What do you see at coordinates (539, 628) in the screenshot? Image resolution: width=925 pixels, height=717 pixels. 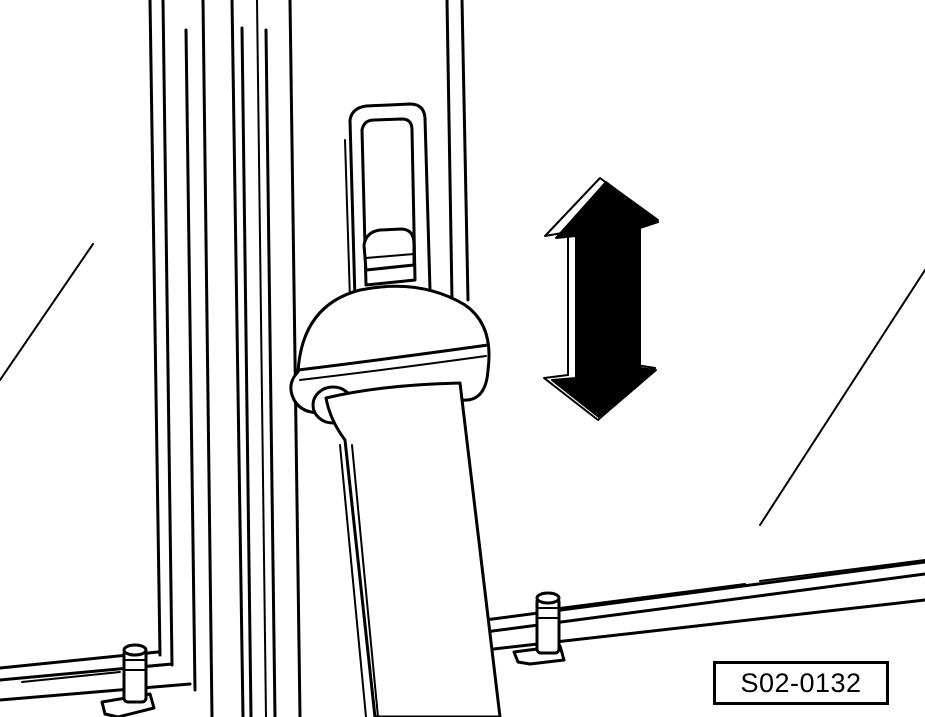 I see `door-lock-knob-right` at bounding box center [539, 628].